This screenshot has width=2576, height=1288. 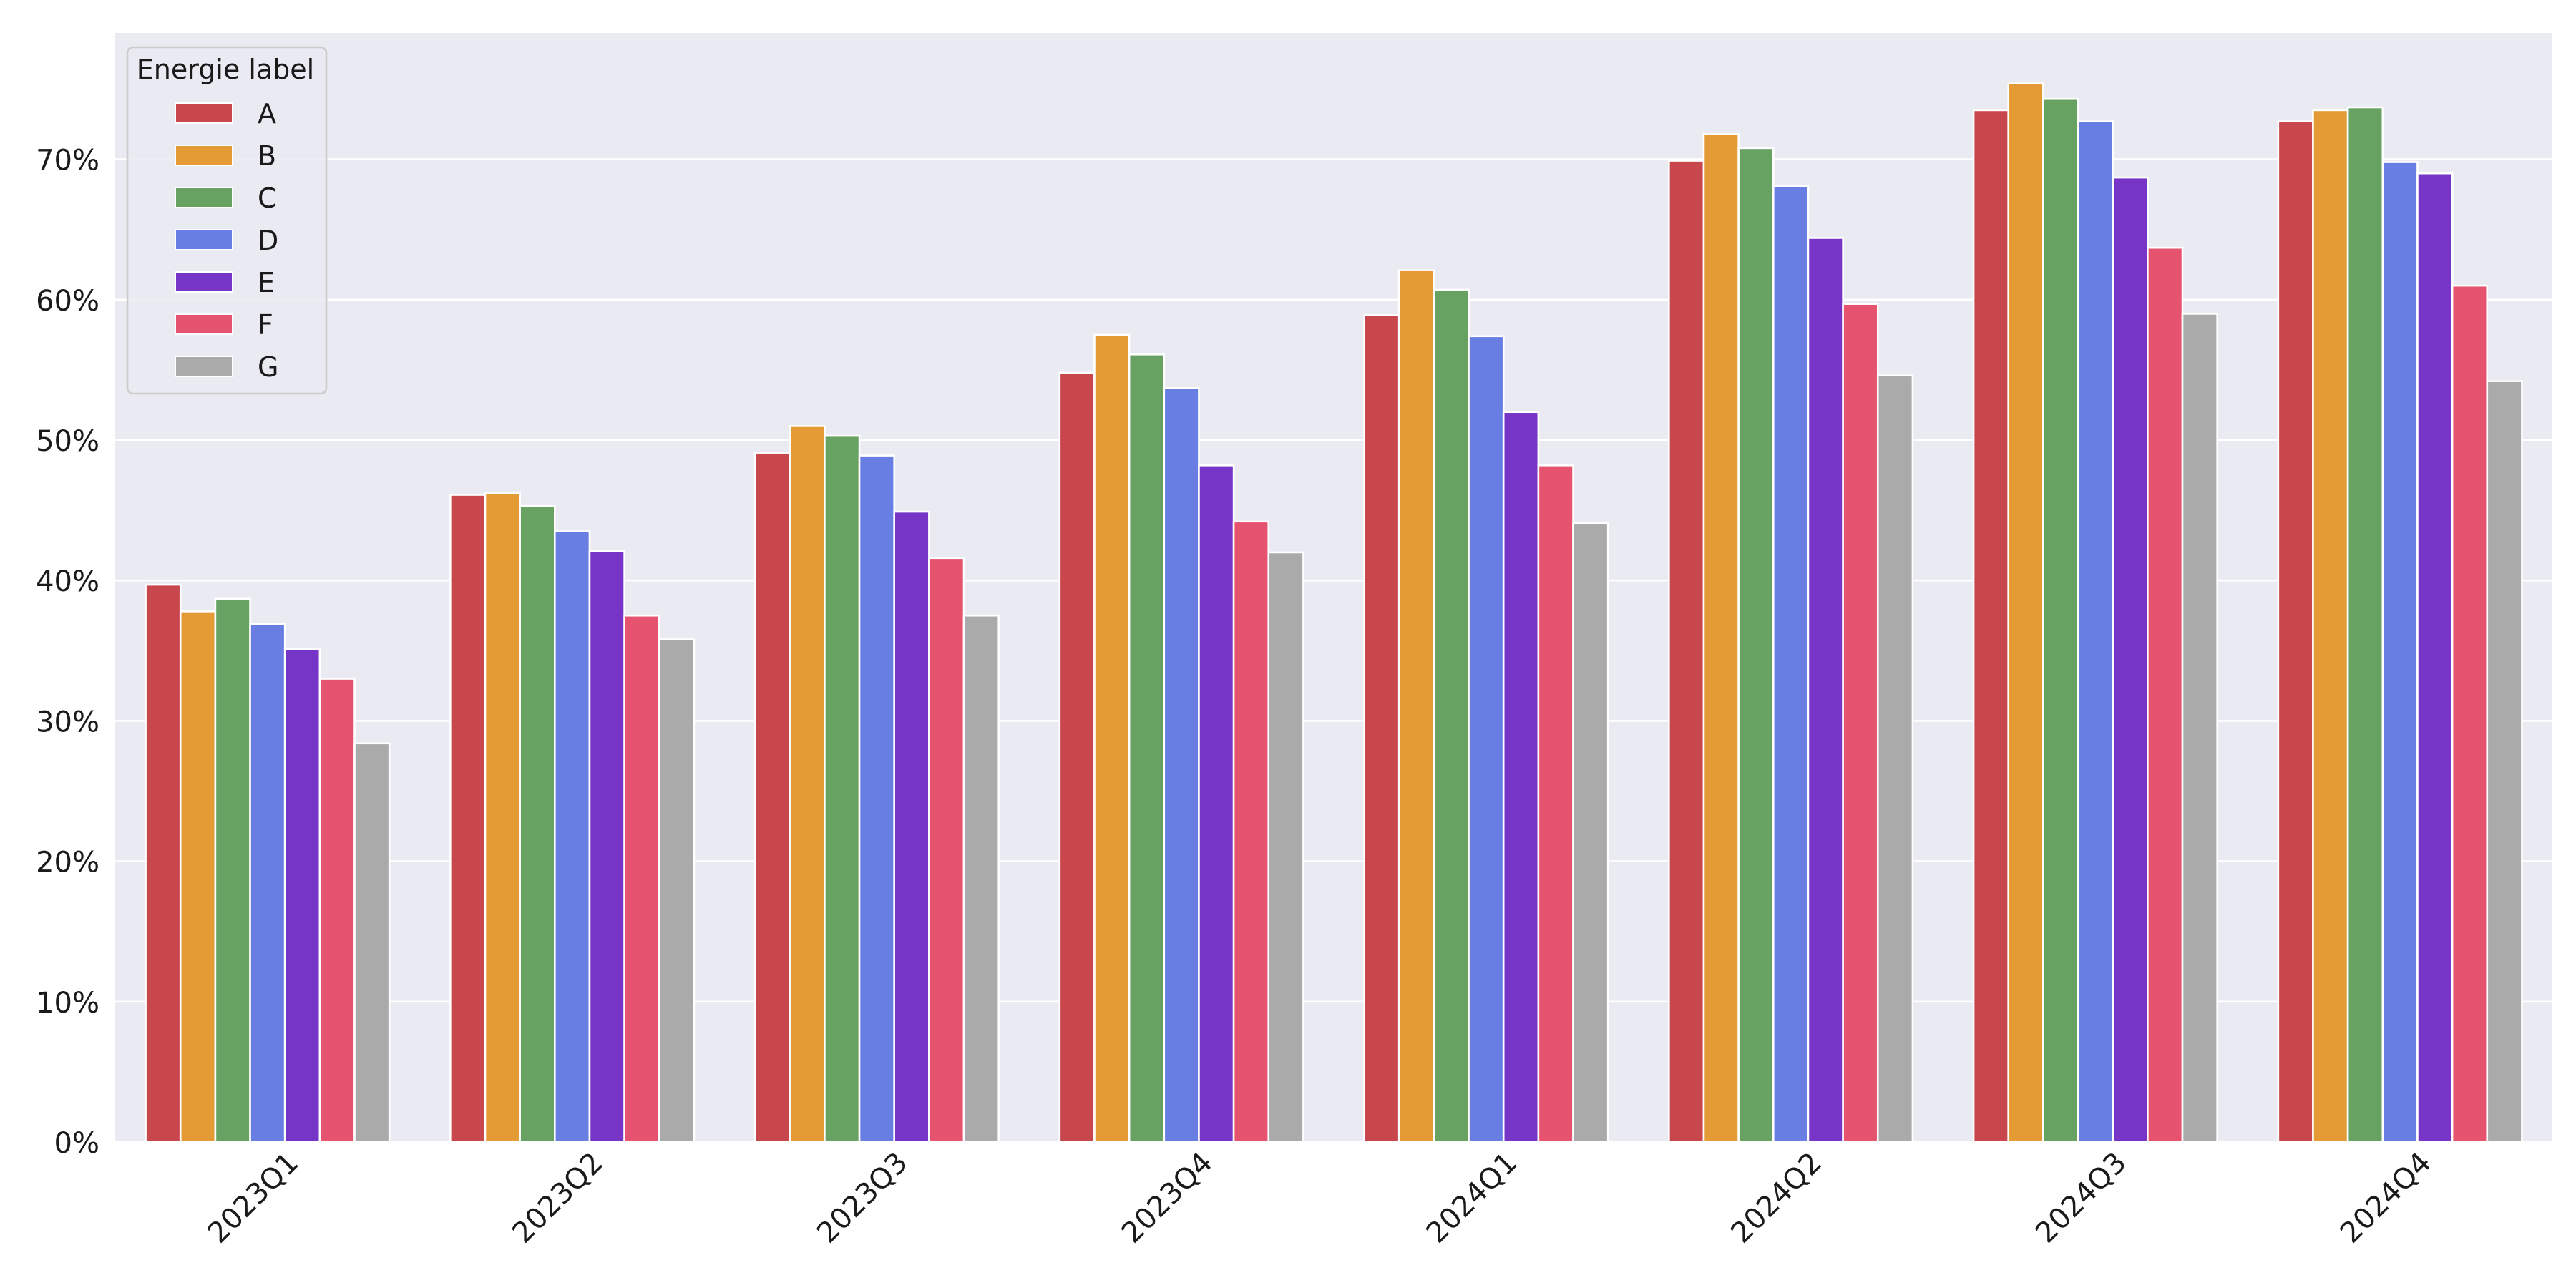 I want to click on bar-E-2023Q2, so click(x=606, y=846).